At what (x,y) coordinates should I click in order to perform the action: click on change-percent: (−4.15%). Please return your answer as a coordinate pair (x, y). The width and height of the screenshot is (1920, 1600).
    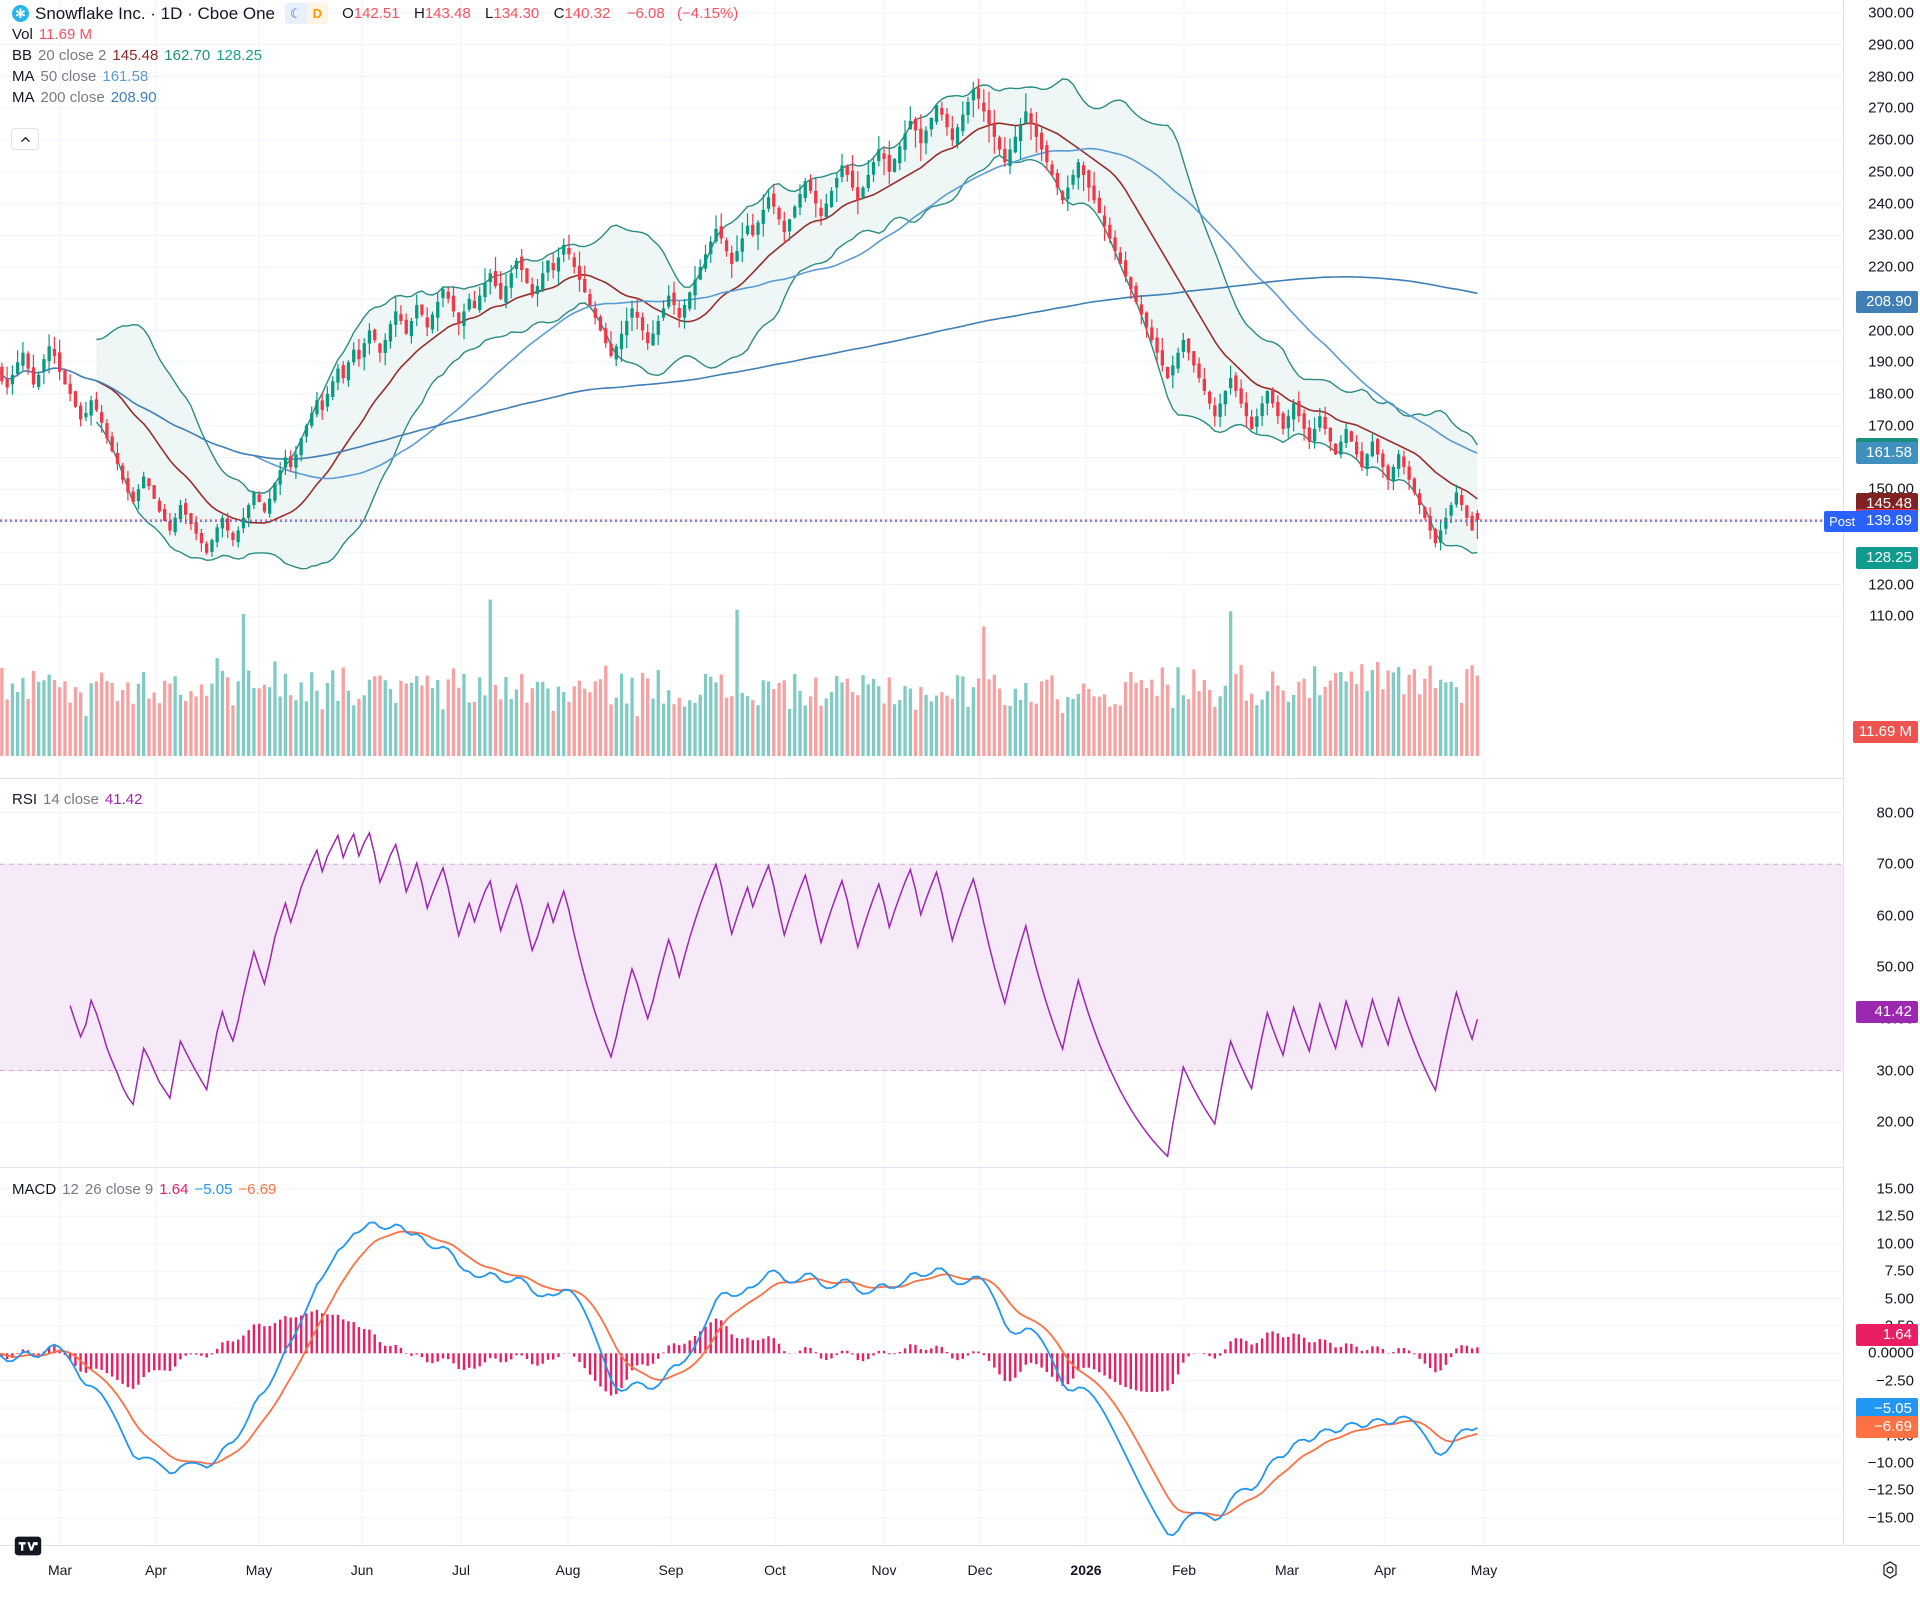
    Looking at the image, I should click on (708, 13).